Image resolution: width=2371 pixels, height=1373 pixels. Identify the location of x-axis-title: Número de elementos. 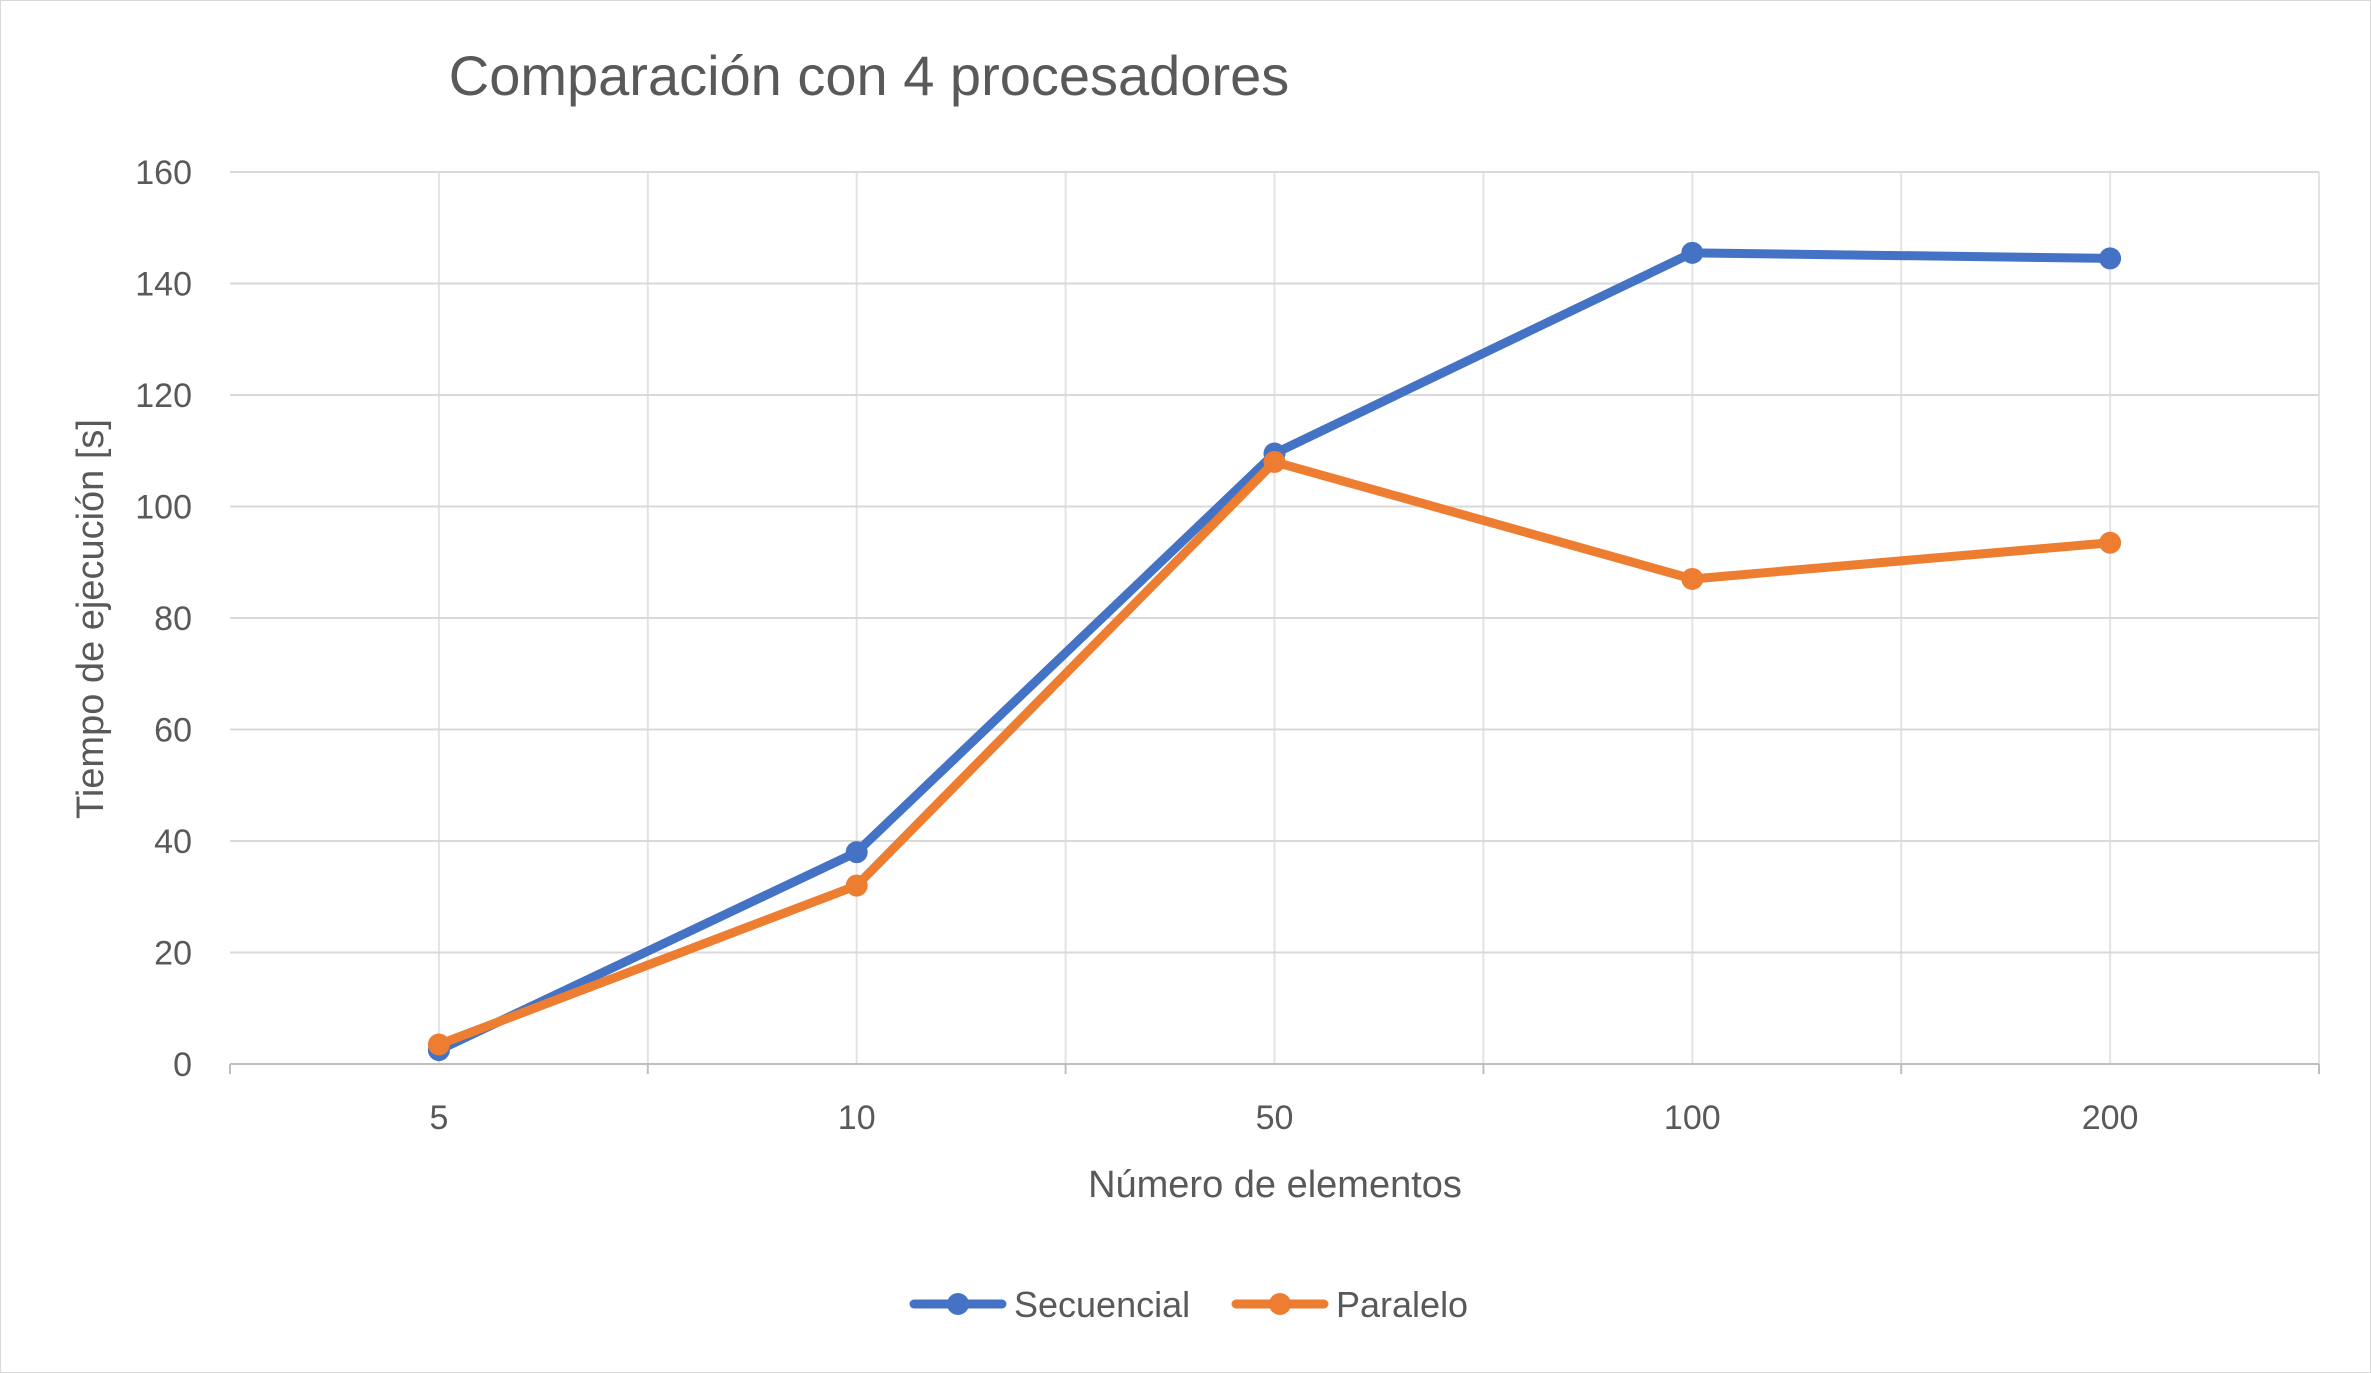
(1275, 1185).